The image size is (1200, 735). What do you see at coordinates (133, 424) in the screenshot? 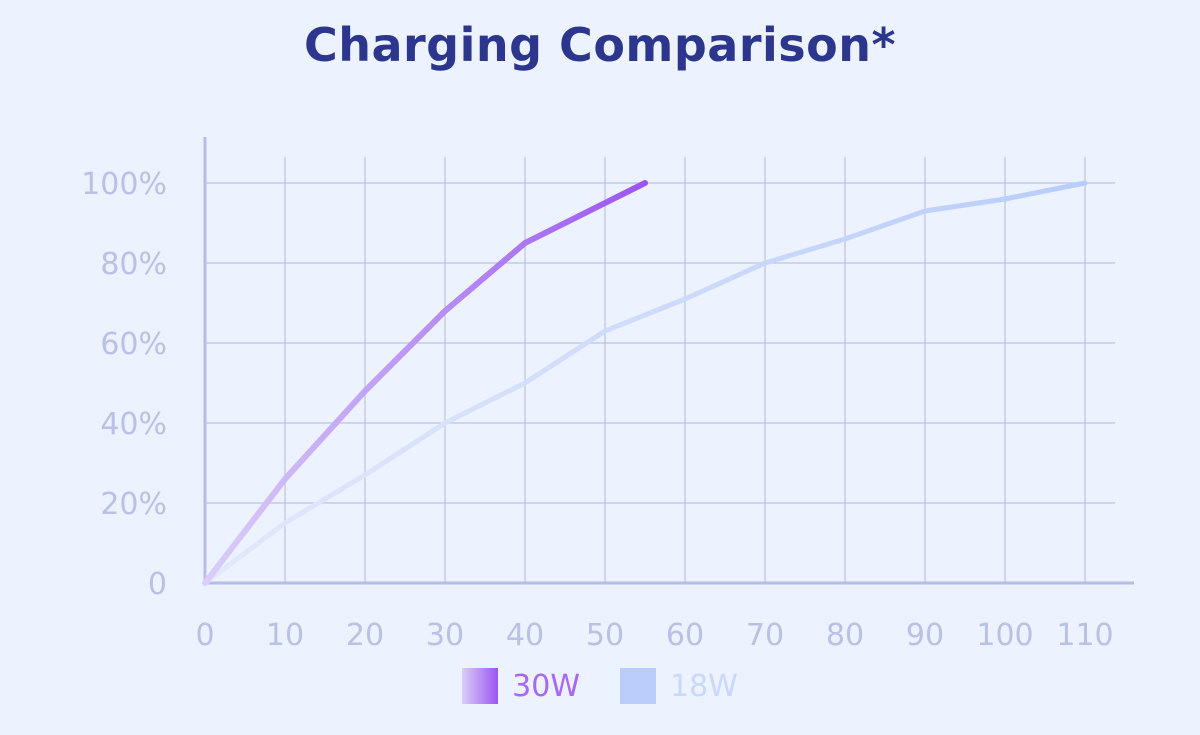
I see `y-tick-label-40: 40%` at bounding box center [133, 424].